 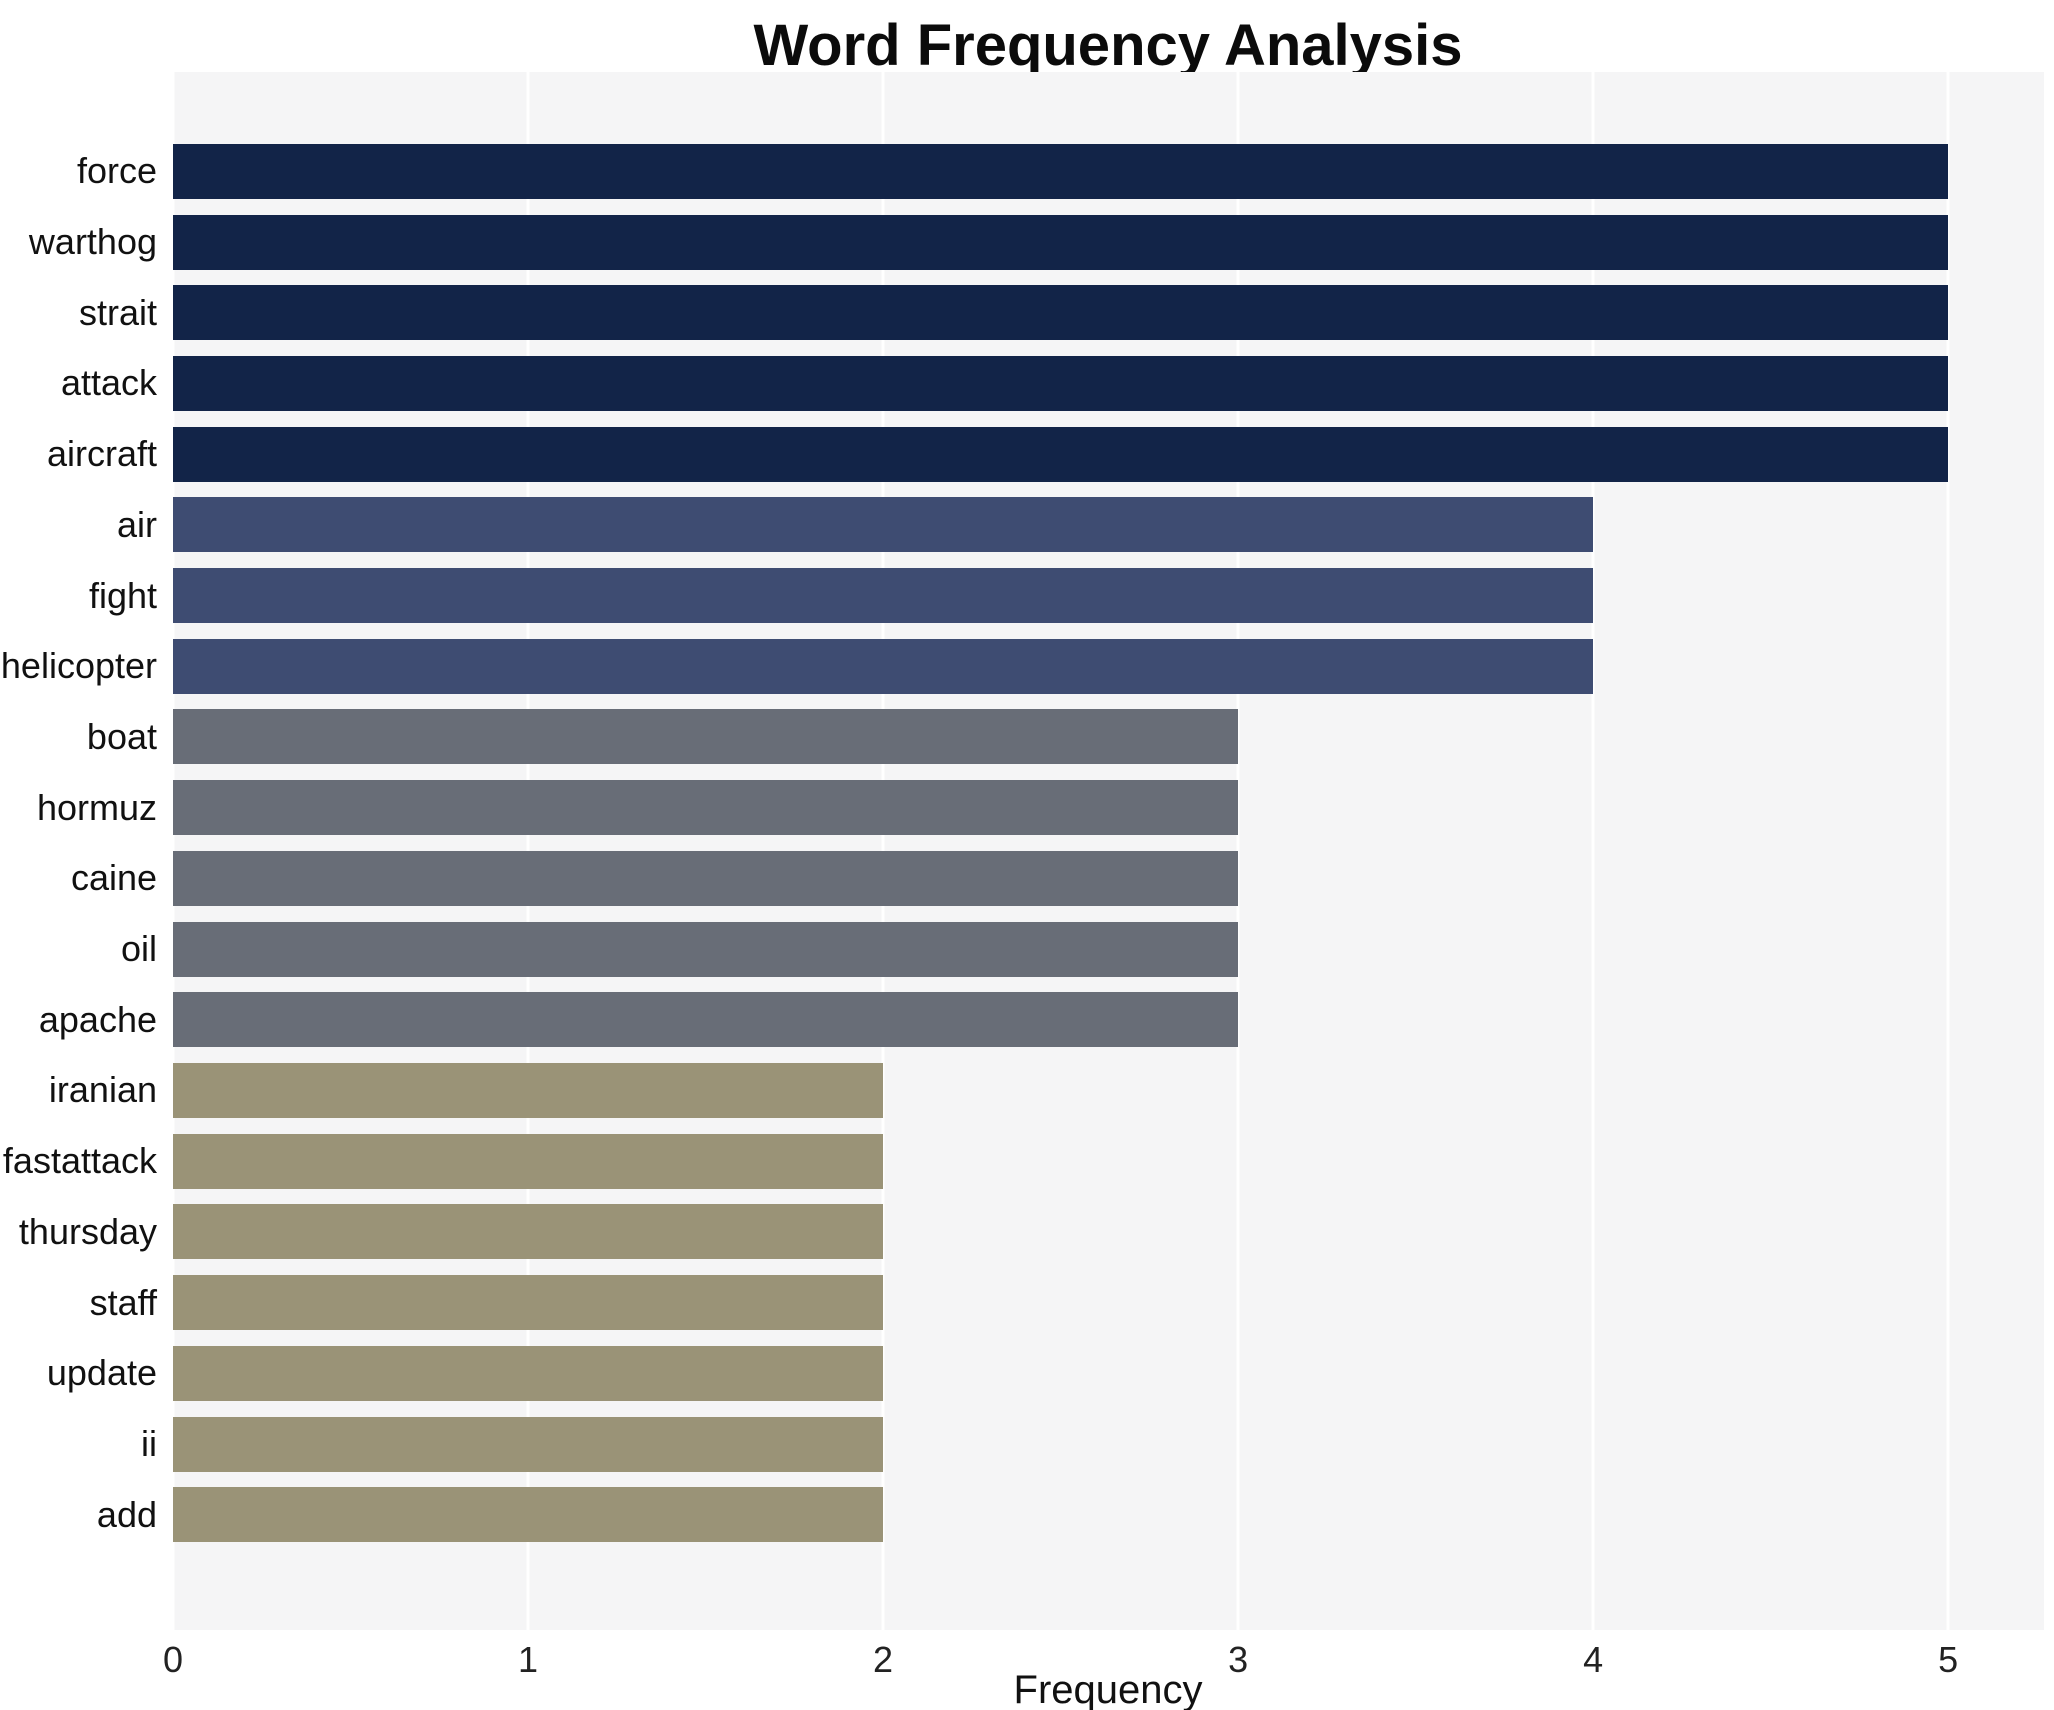 I want to click on bar-row: attack, so click(x=1052, y=383).